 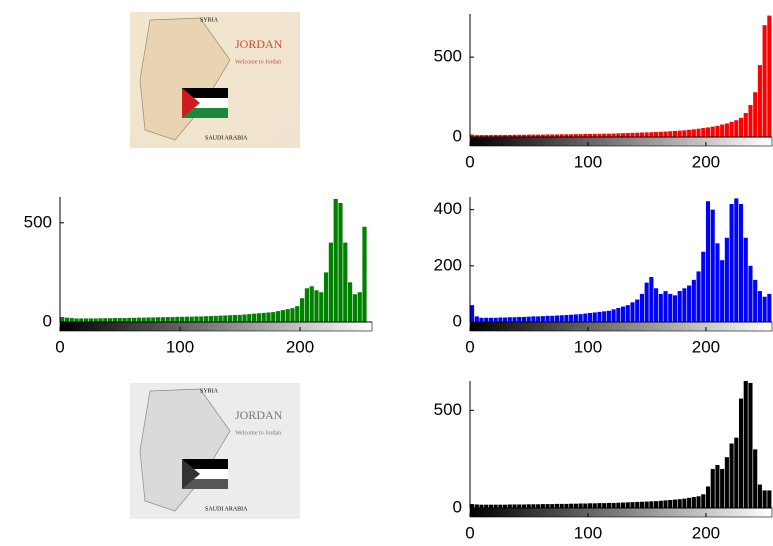 What do you see at coordinates (209, 391) in the screenshot?
I see `image-text: SYRIA` at bounding box center [209, 391].